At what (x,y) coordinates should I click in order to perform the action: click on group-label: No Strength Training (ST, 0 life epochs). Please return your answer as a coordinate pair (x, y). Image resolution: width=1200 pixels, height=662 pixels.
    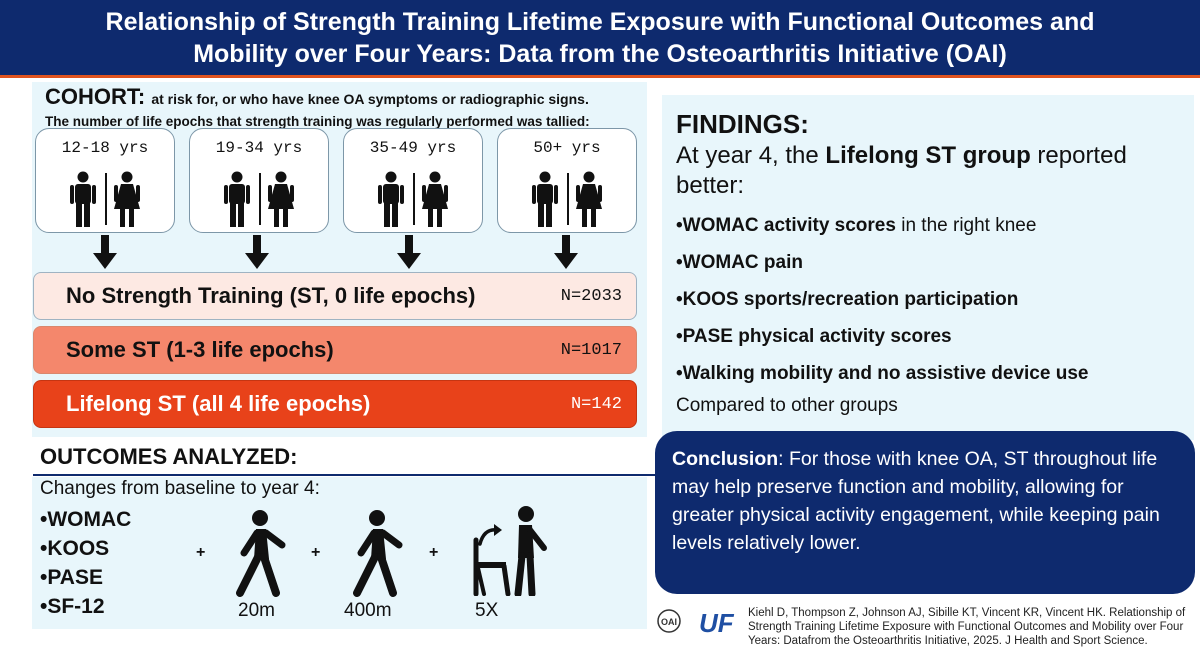
    Looking at the image, I should click on (271, 295).